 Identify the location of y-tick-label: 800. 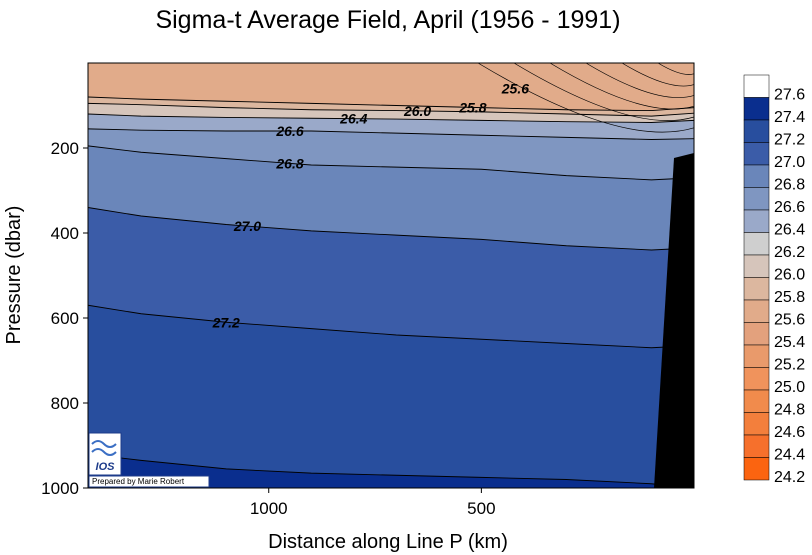
(65, 403).